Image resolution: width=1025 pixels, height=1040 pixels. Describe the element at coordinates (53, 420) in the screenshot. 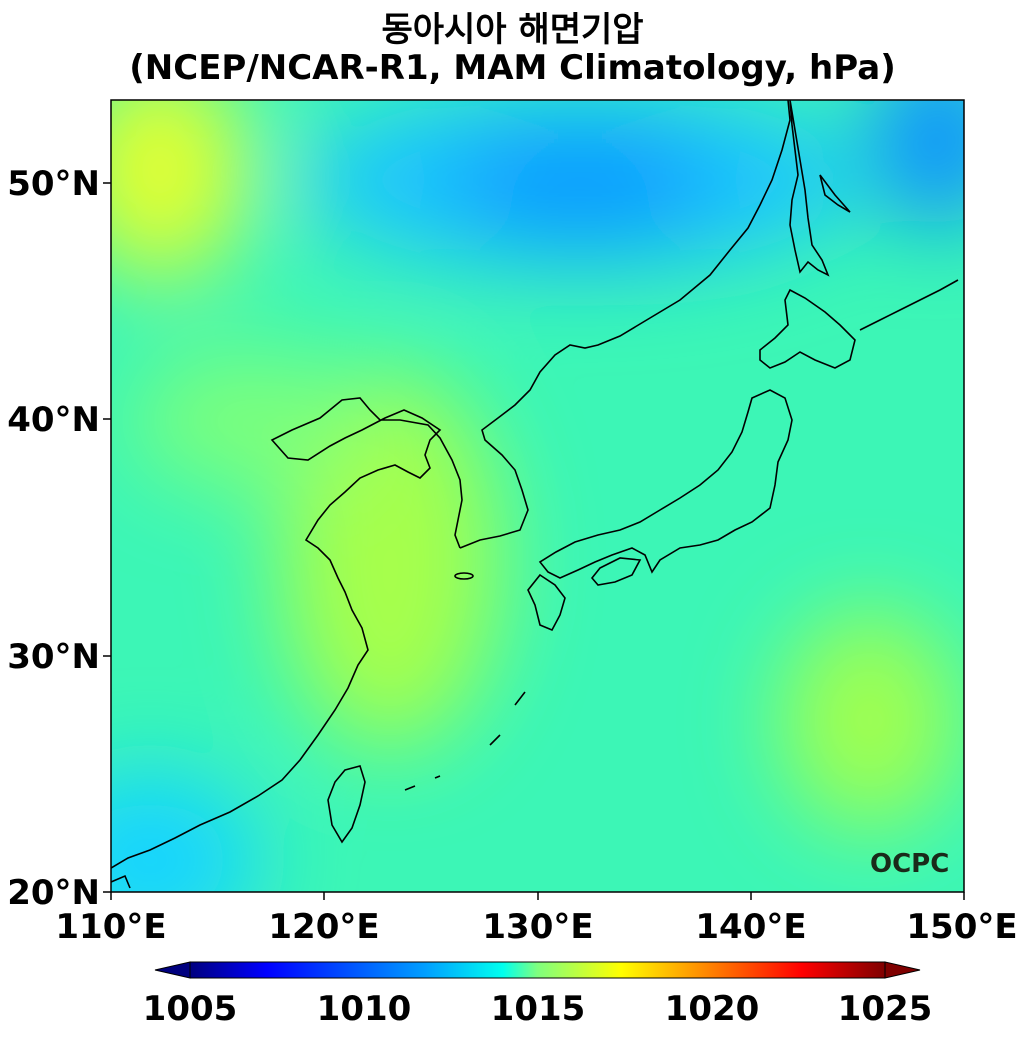

I see `y-tick-label-40: 40°N` at that location.